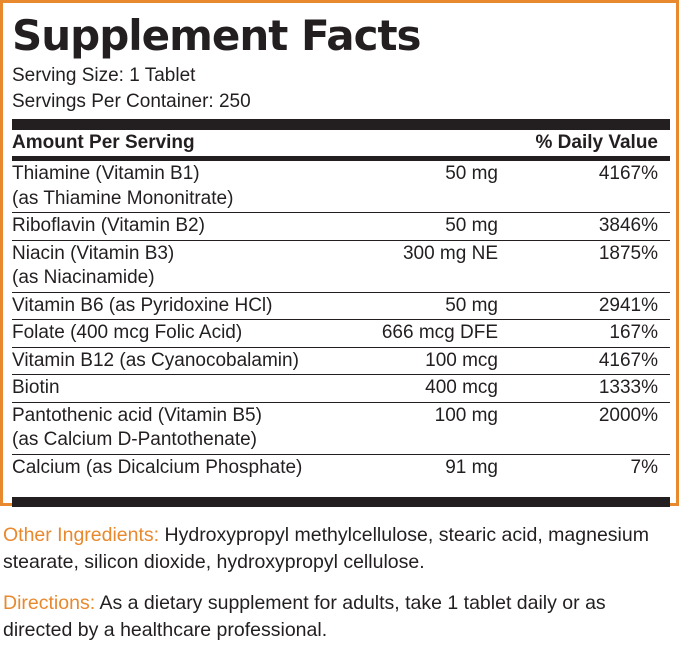  What do you see at coordinates (81, 535) in the screenshot?
I see `other-ingredients-label: Other Ingredients:` at bounding box center [81, 535].